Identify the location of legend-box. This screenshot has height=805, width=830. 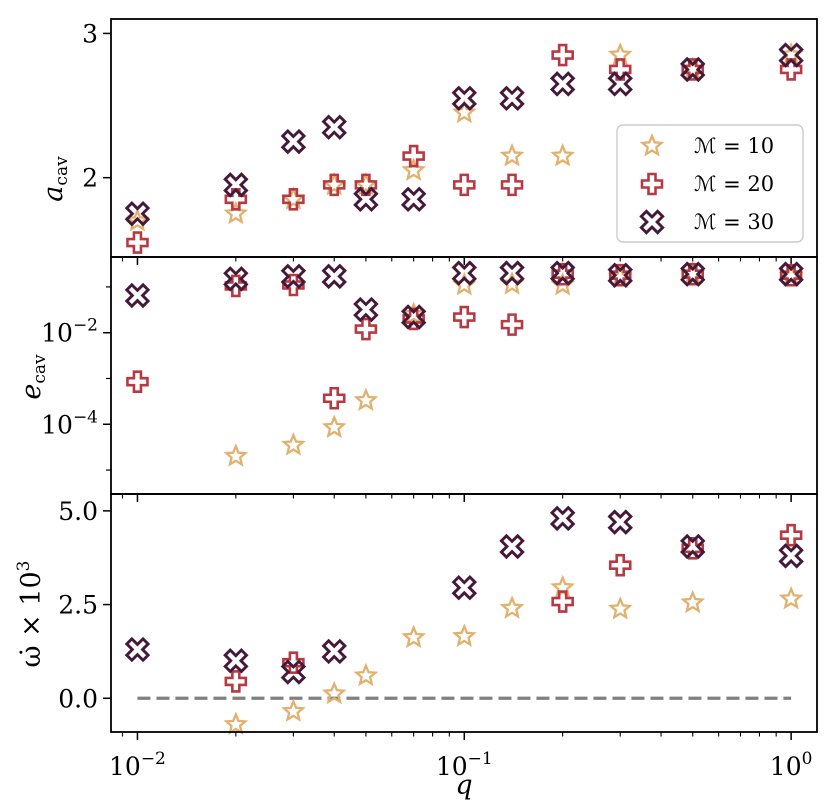
(710, 183).